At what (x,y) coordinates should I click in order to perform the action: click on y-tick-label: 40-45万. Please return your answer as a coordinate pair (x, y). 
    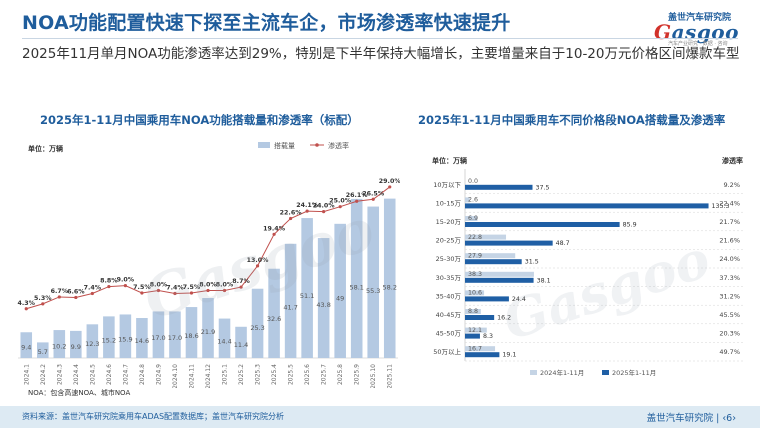
    Looking at the image, I should click on (449, 315).